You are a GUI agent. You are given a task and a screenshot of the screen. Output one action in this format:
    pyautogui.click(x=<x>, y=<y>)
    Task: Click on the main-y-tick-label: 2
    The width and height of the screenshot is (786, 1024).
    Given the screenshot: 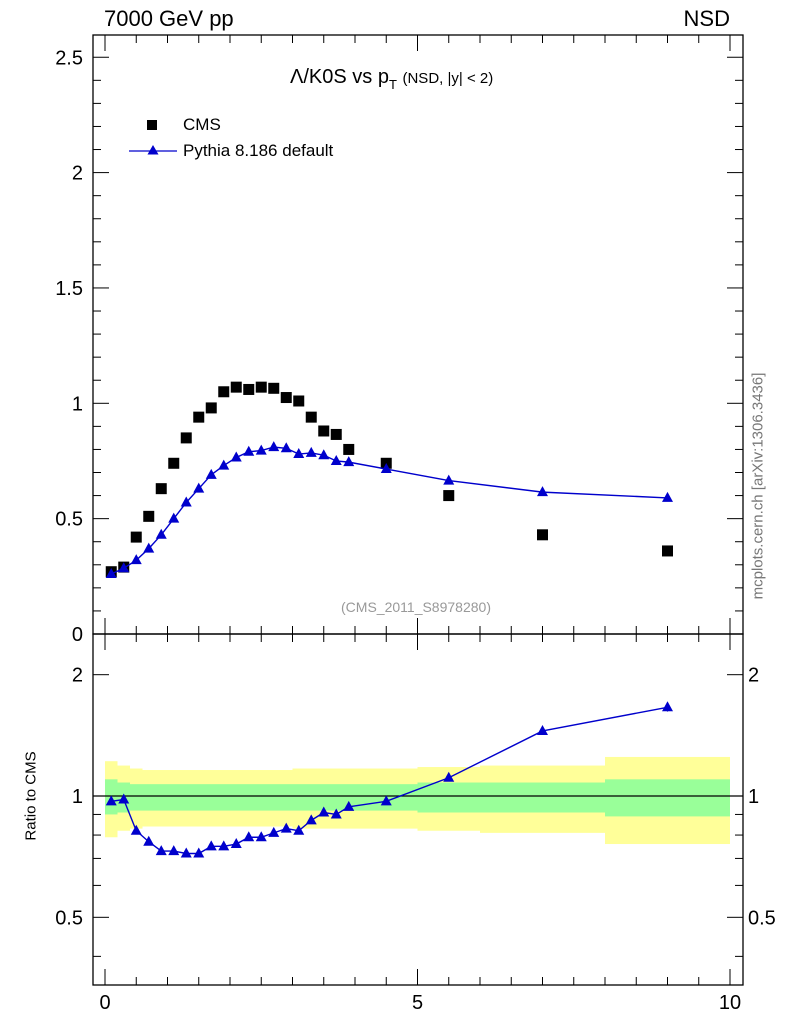 What is the action you would take?
    pyautogui.click(x=77, y=174)
    